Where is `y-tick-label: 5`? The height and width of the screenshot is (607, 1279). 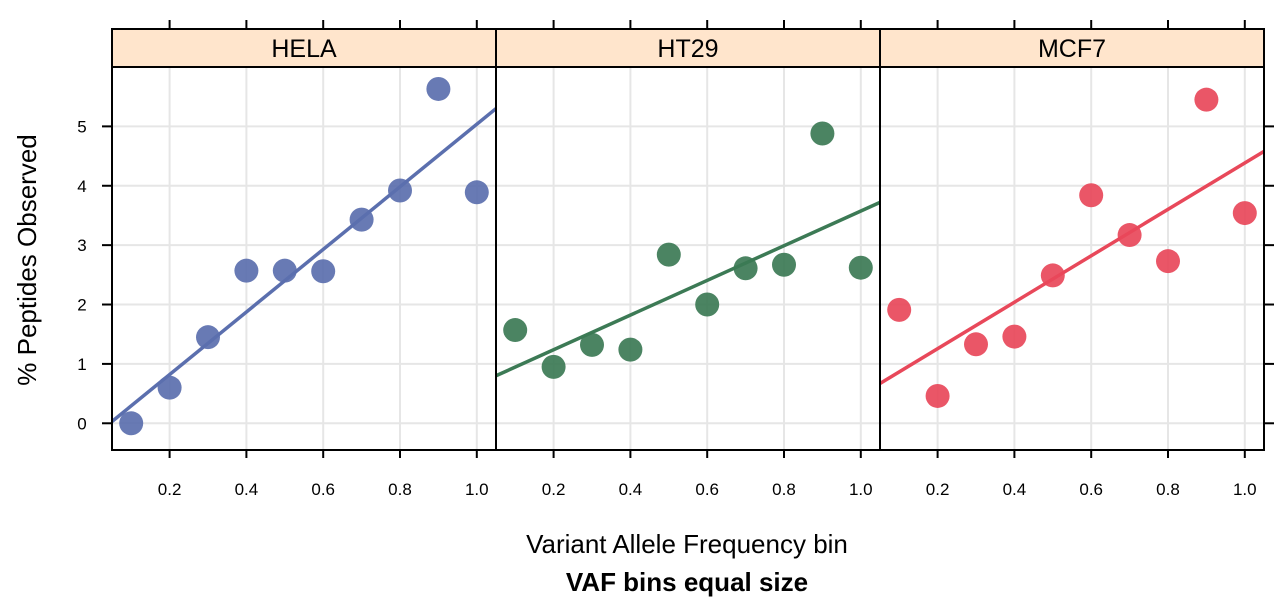 y-tick-label: 5 is located at coordinates (81, 126).